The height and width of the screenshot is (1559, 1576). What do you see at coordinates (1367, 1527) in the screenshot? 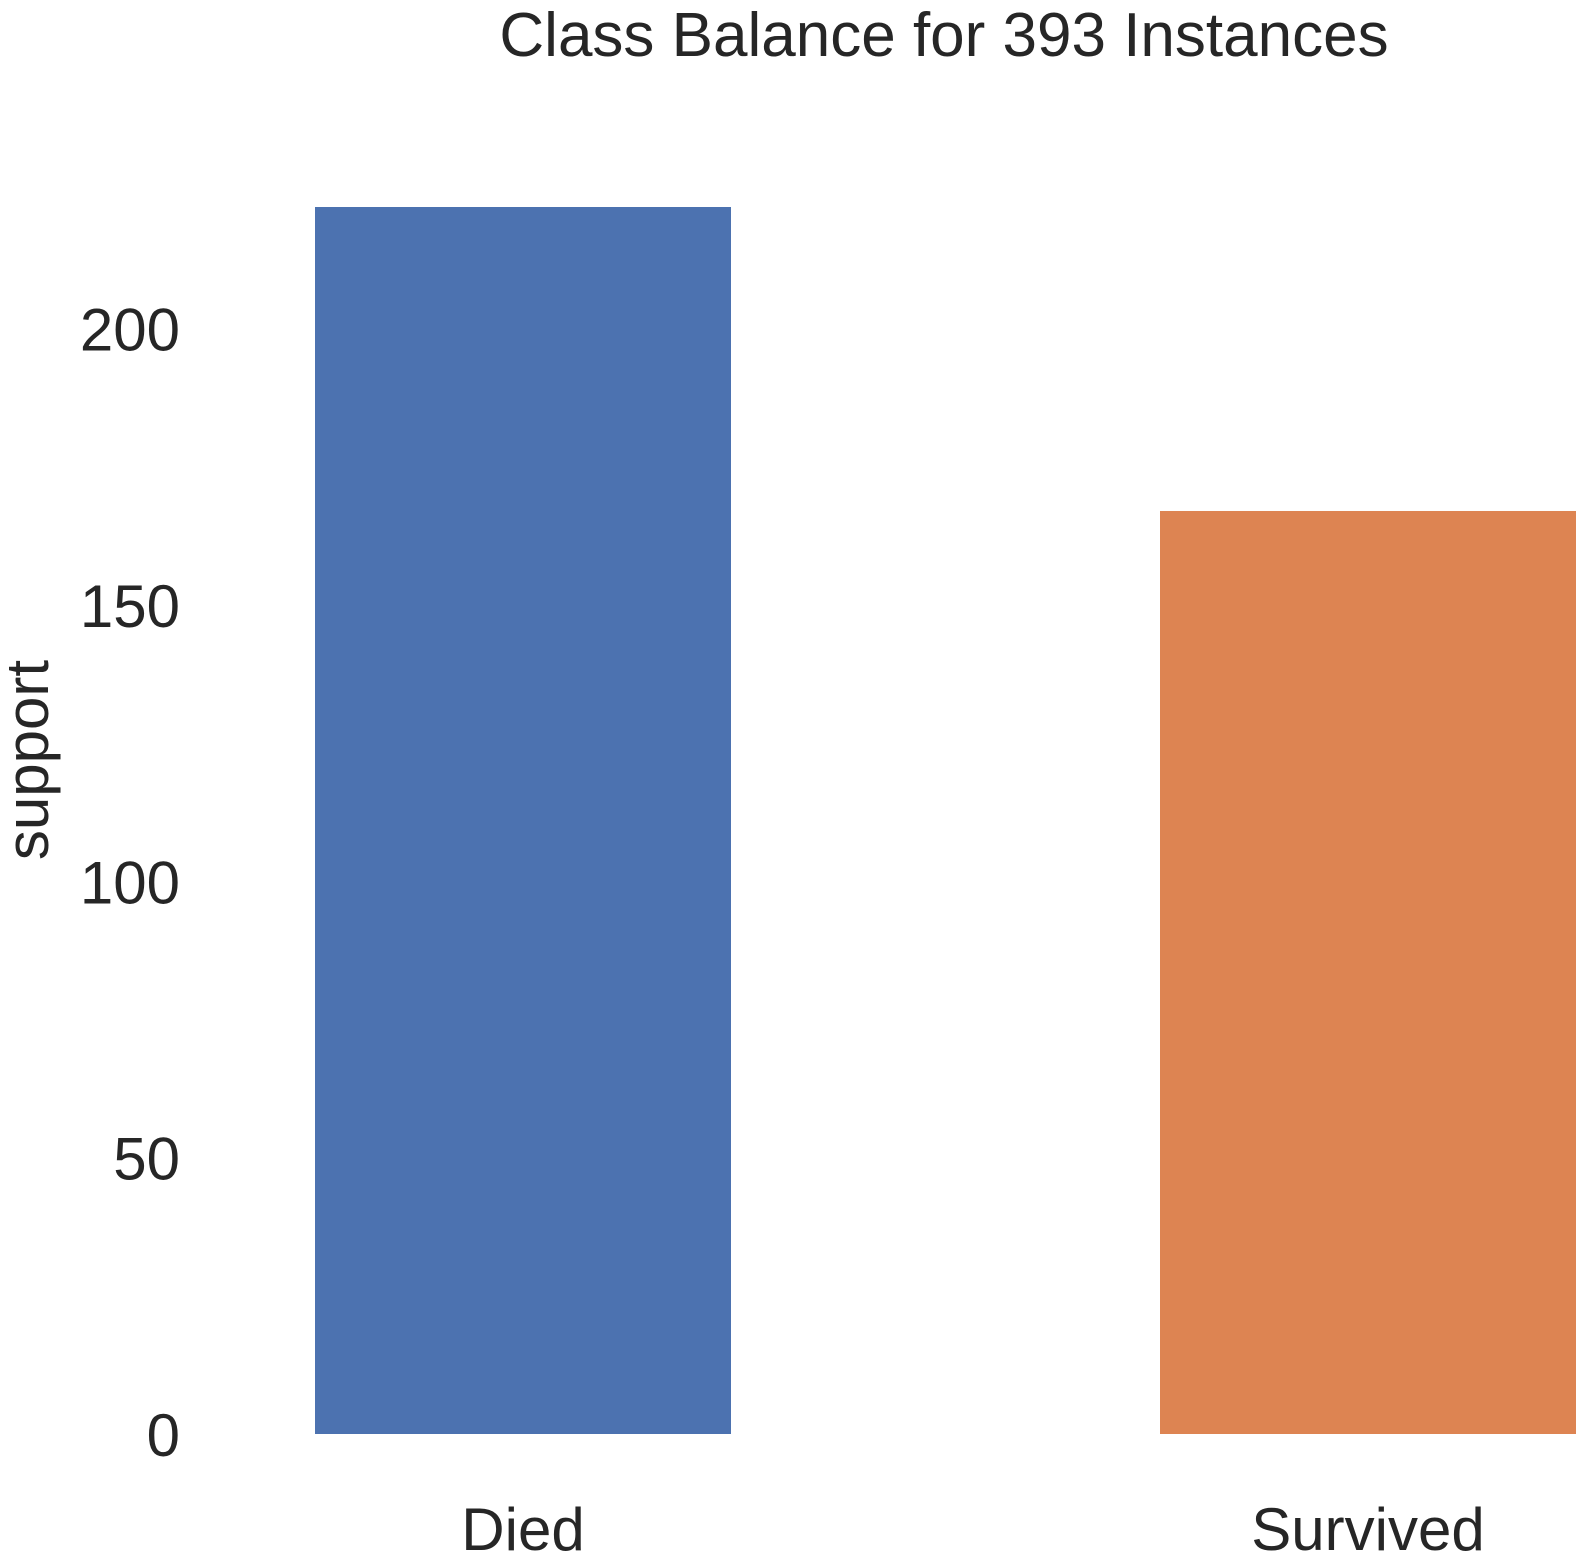
I see `x-tick-label-survived: Survived` at bounding box center [1367, 1527].